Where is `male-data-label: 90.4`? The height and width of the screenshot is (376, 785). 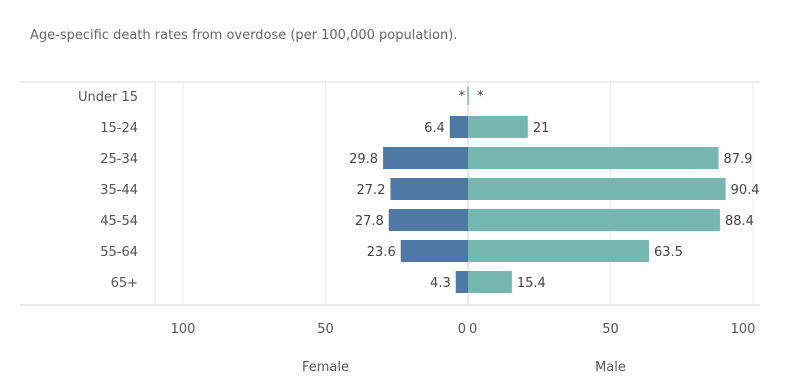
male-data-label: 90.4 is located at coordinates (745, 190).